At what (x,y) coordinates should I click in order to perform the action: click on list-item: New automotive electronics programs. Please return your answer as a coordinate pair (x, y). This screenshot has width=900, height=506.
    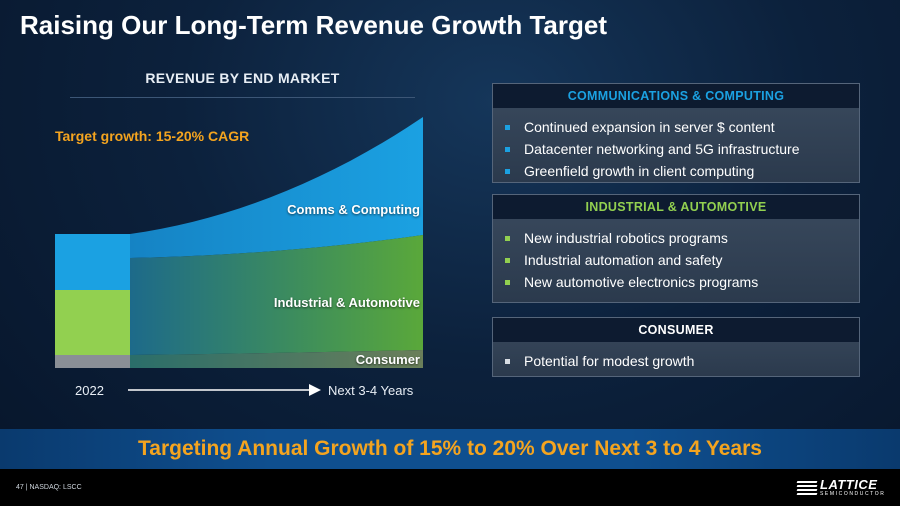
    Looking at the image, I should click on (675, 282).